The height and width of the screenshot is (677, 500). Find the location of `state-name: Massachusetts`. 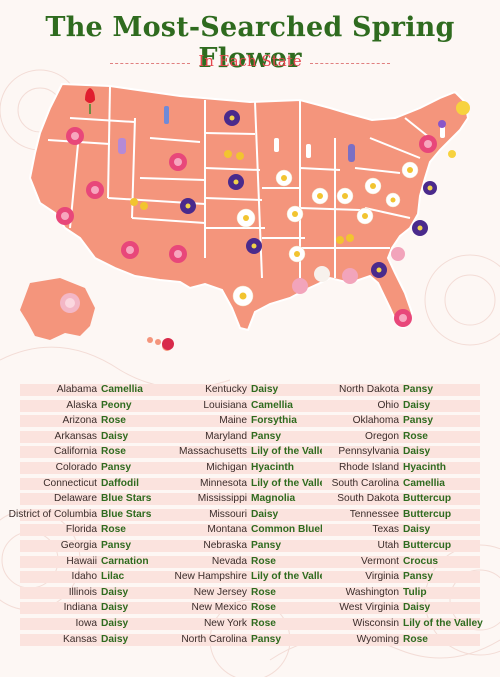

state-name: Massachusetts is located at coordinates (213, 452).